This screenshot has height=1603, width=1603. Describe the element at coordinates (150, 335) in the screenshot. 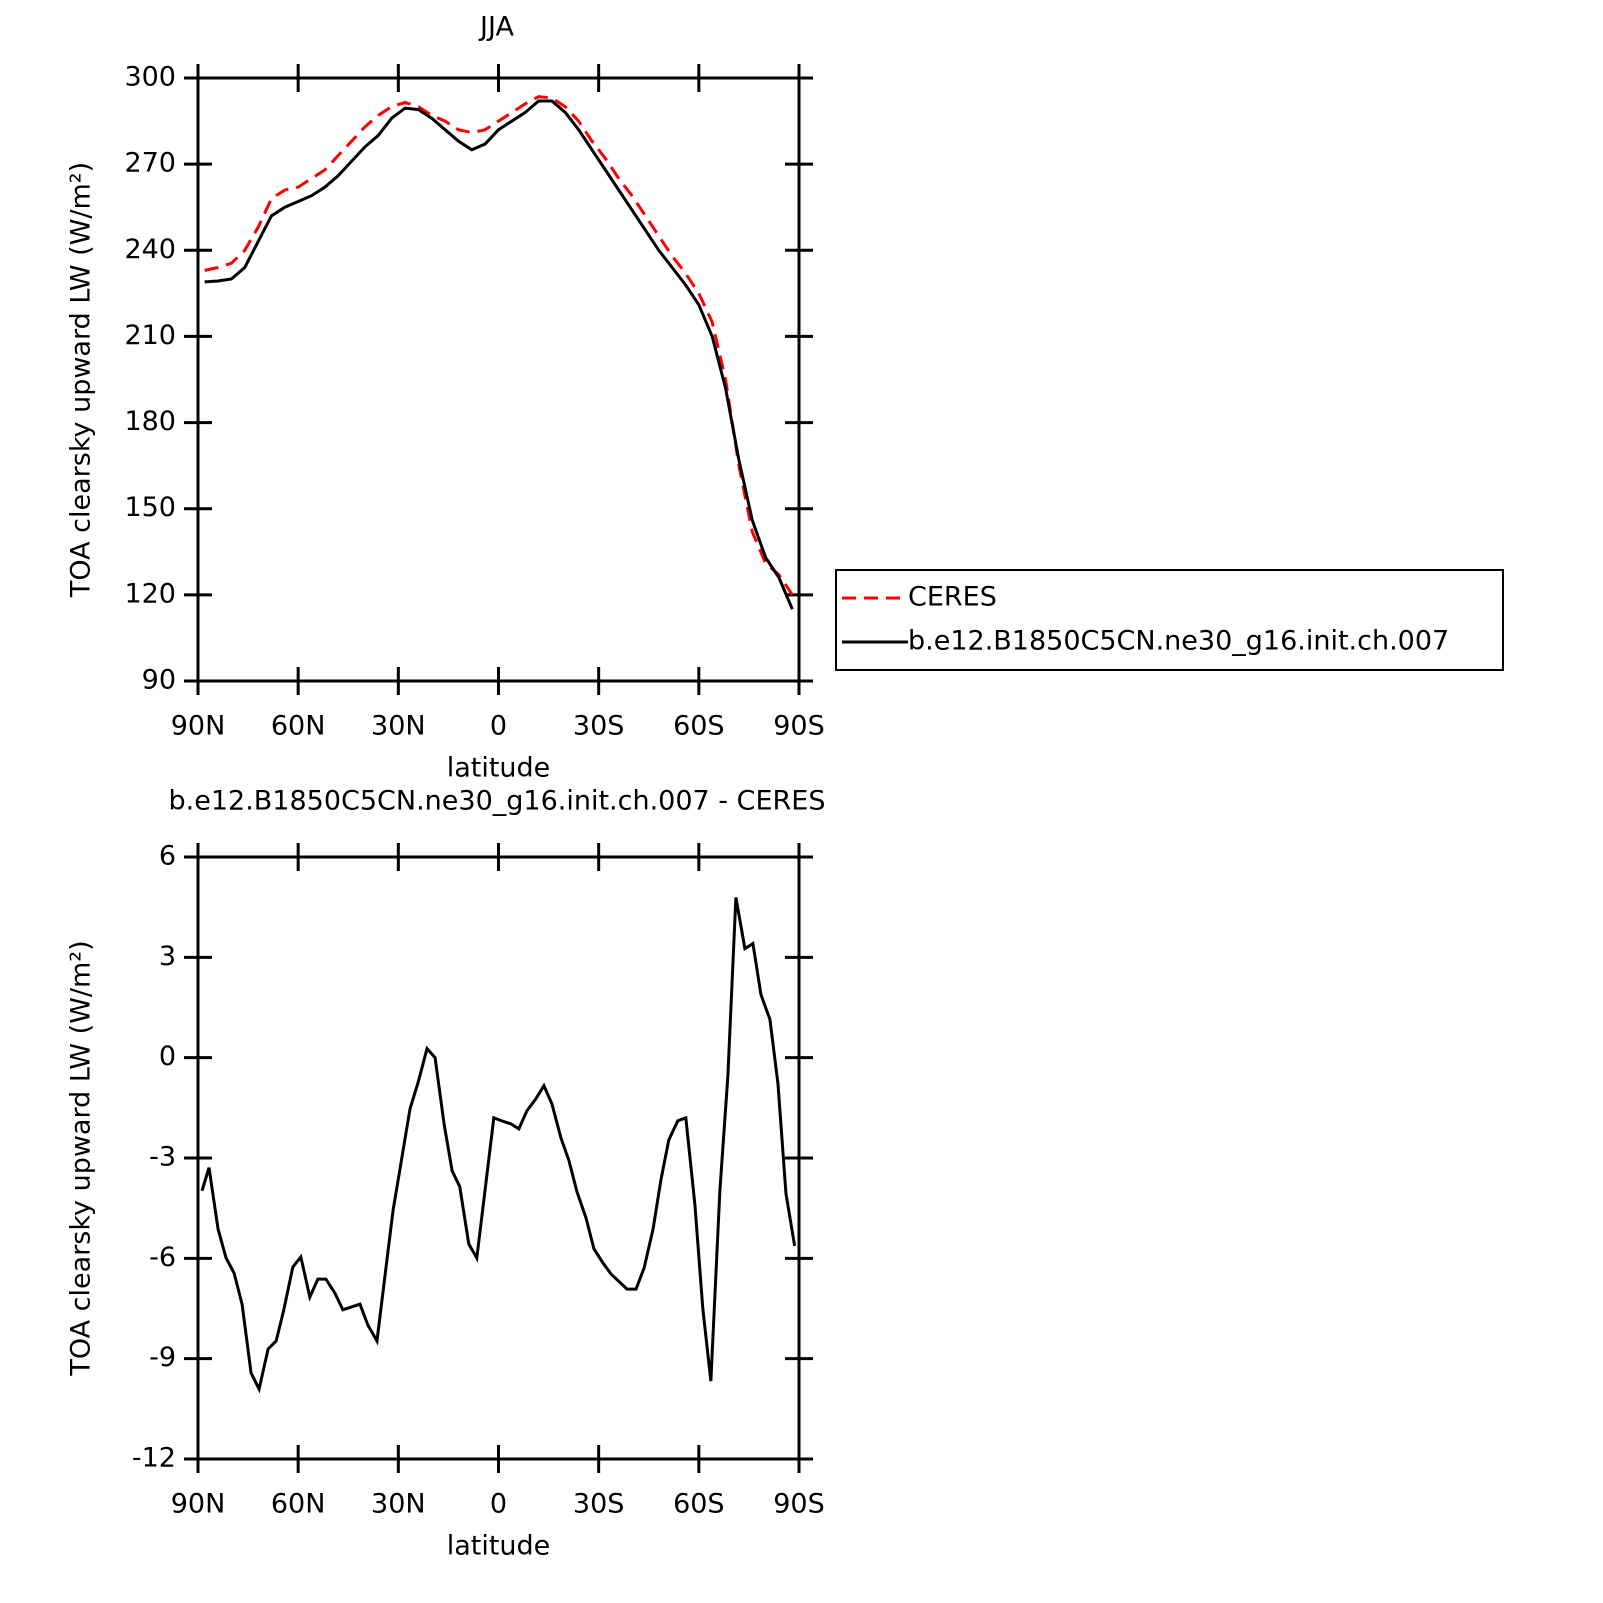

I see `y-tick-label: 210` at that location.